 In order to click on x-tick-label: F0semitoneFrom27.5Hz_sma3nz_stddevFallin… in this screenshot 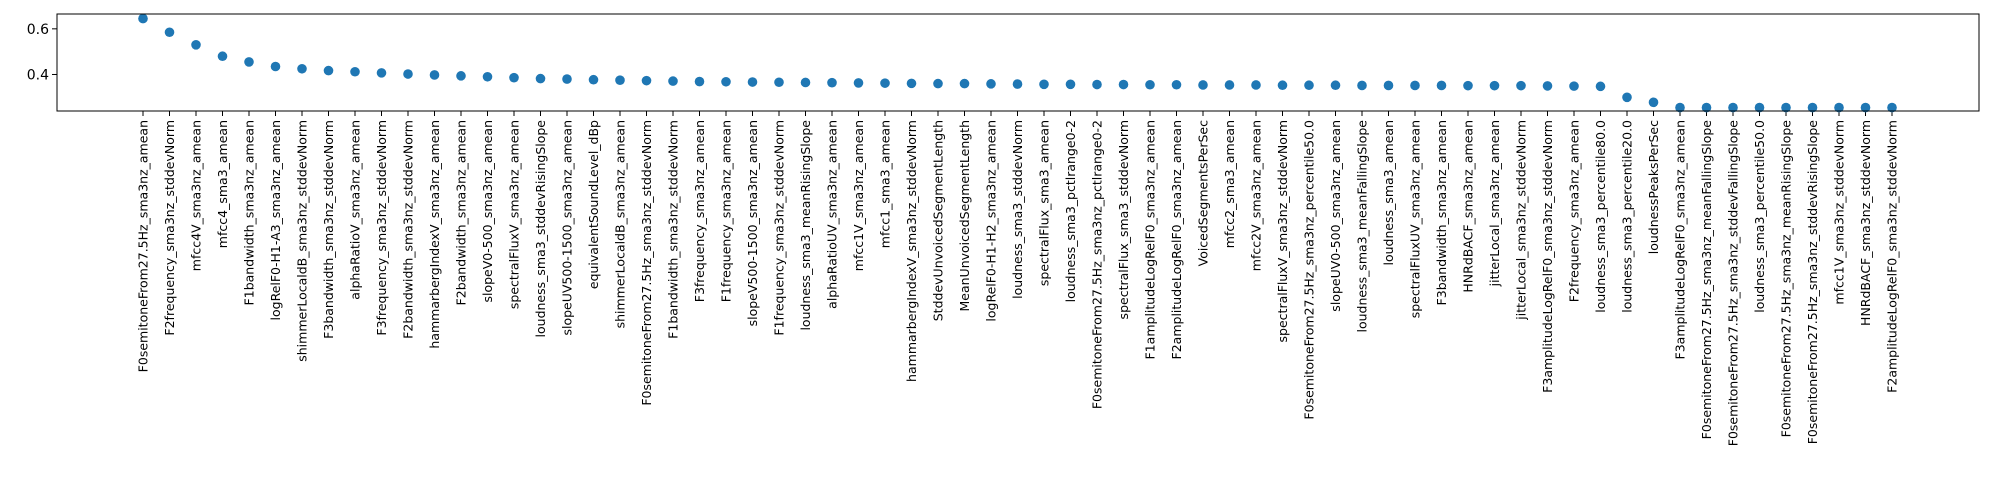, I will do `click(1733, 283)`.